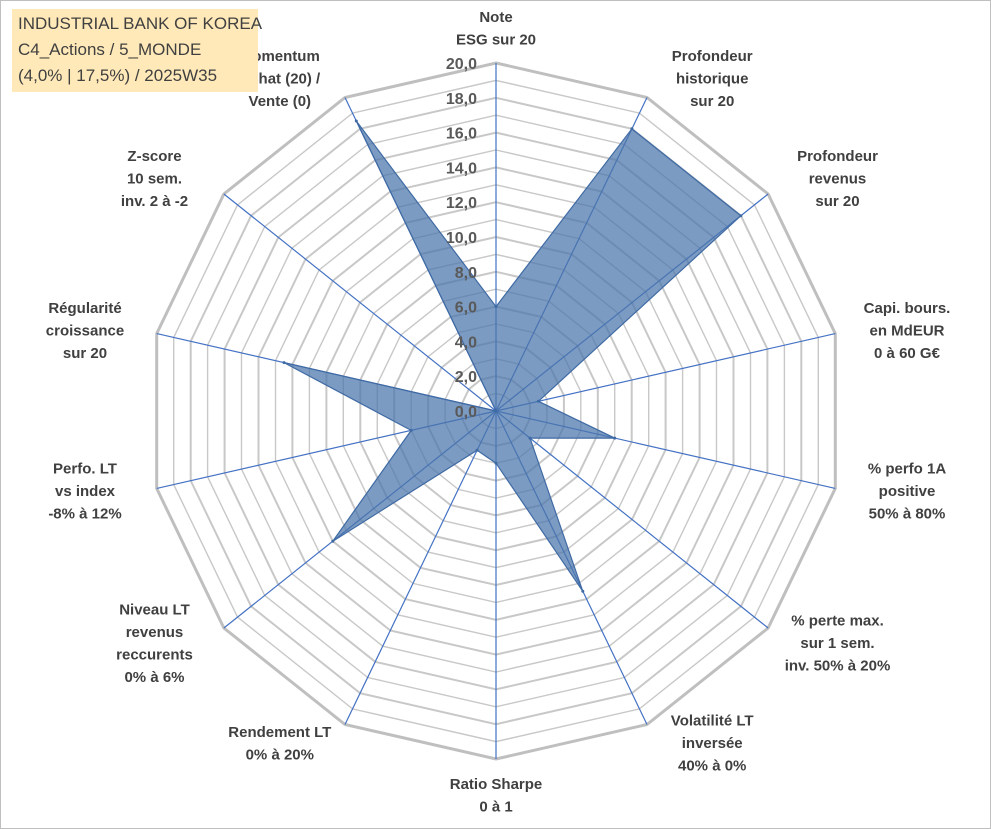 Image resolution: width=991 pixels, height=829 pixels. What do you see at coordinates (496, 784) in the screenshot?
I see `axis-label-line: Ratio Sharpe` at bounding box center [496, 784].